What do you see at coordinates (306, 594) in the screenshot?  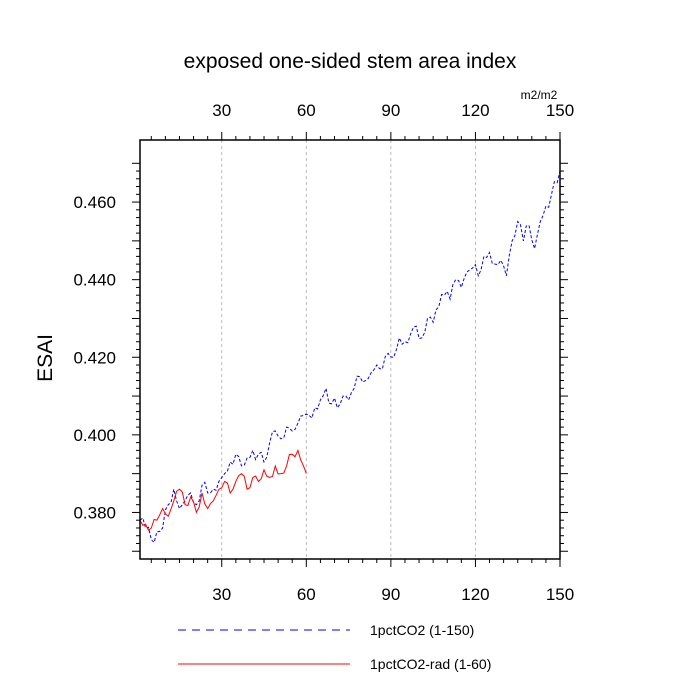 I see `x-tick-label-bottom: 60` at bounding box center [306, 594].